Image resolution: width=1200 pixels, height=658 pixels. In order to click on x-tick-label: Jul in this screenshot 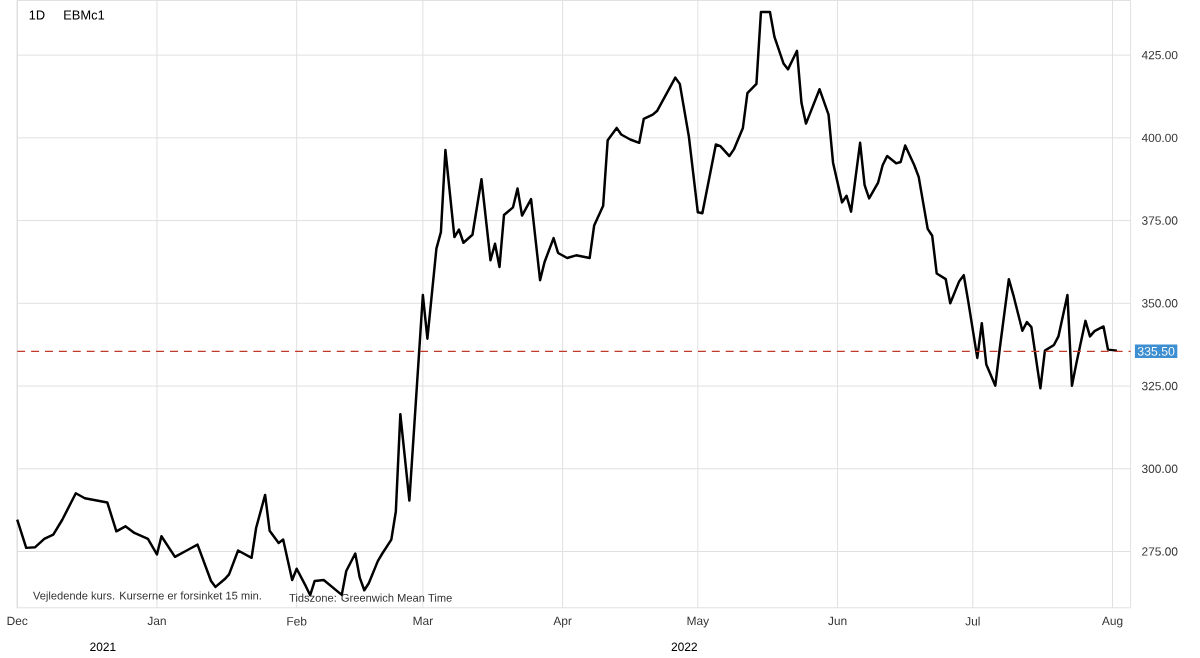, I will do `click(972, 621)`.